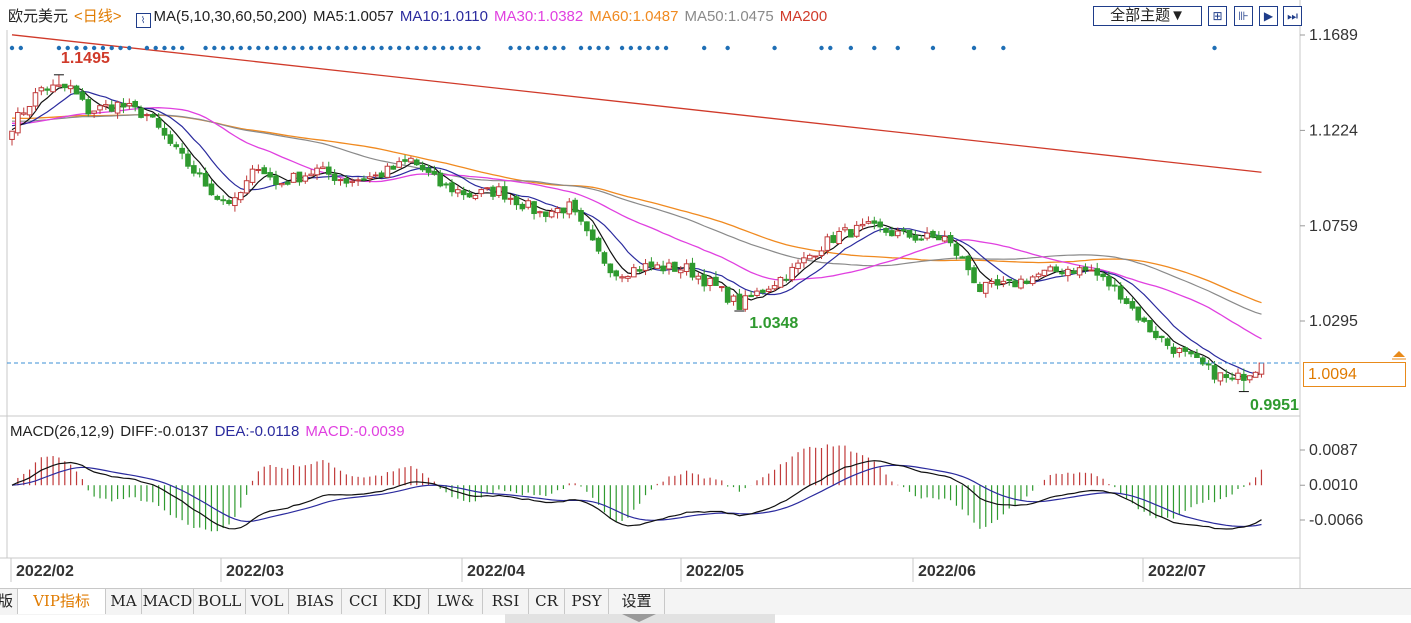 The image size is (1411, 623). Describe the element at coordinates (143, 20) in the screenshot. I see `ma-settings-icon: ⌇` at that location.